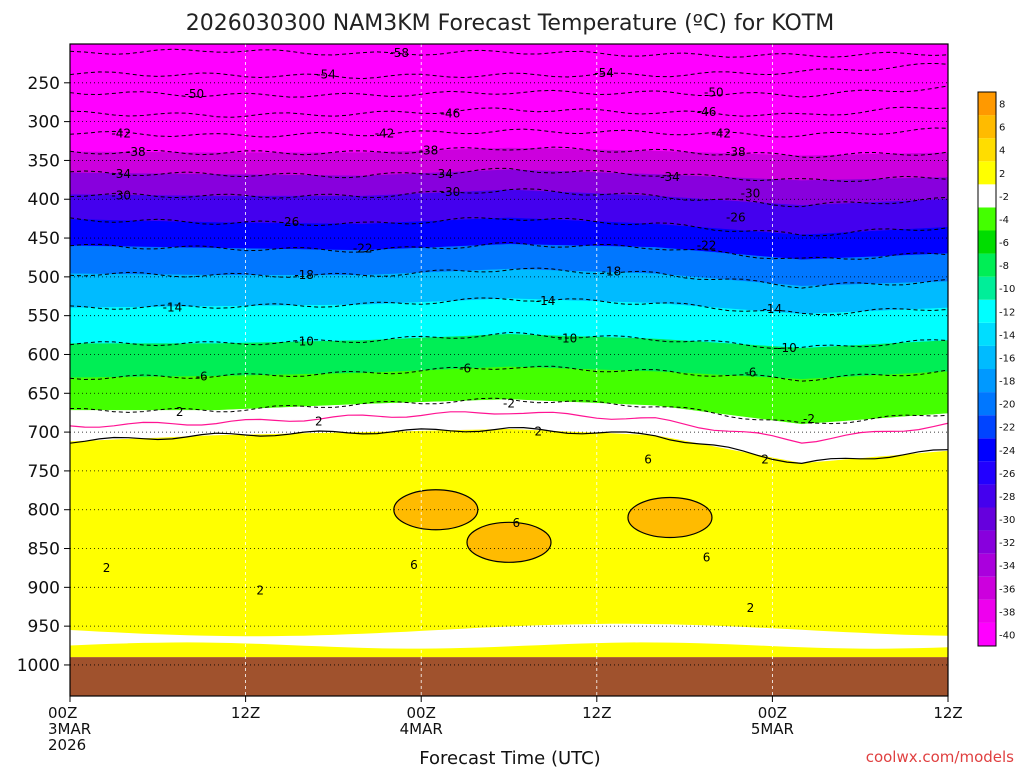 The height and width of the screenshot is (768, 1024). I want to click on band-surface-warm, so click(509, 650).